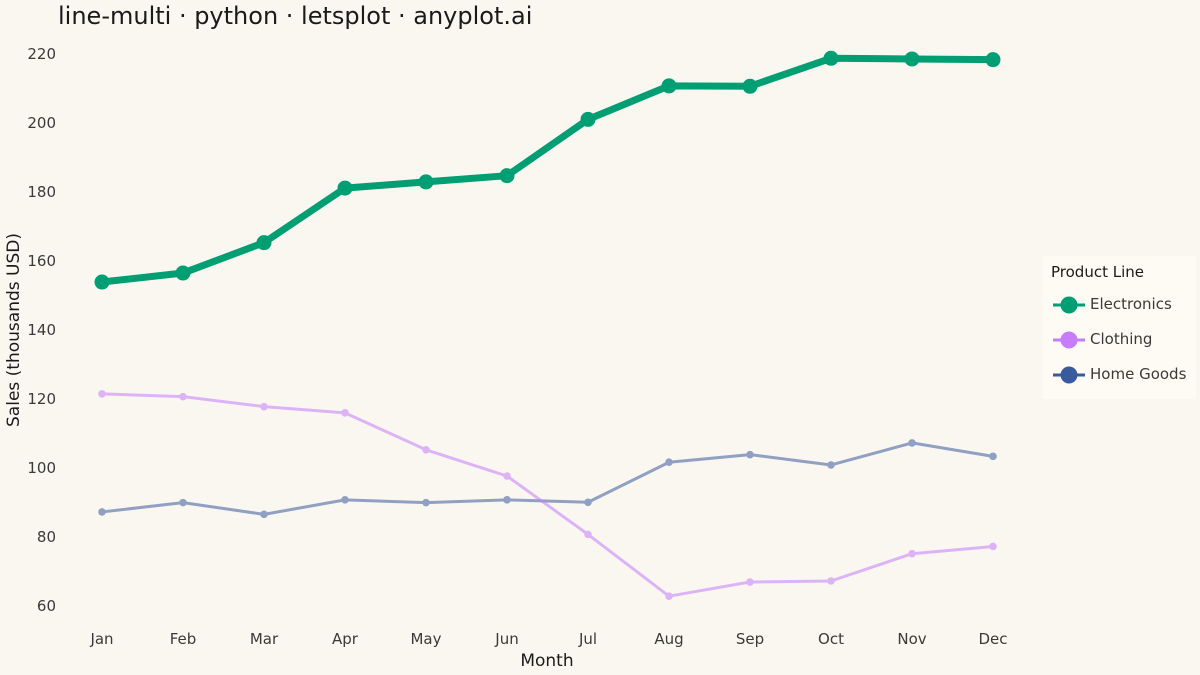 Image resolution: width=1200 pixels, height=675 pixels. I want to click on legend-key-home-goods, so click(1069, 375).